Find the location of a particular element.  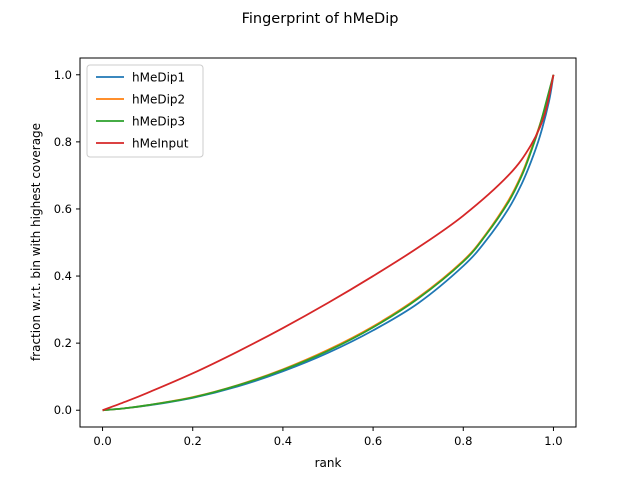

x-tick-label: 0.8 is located at coordinates (463, 441).